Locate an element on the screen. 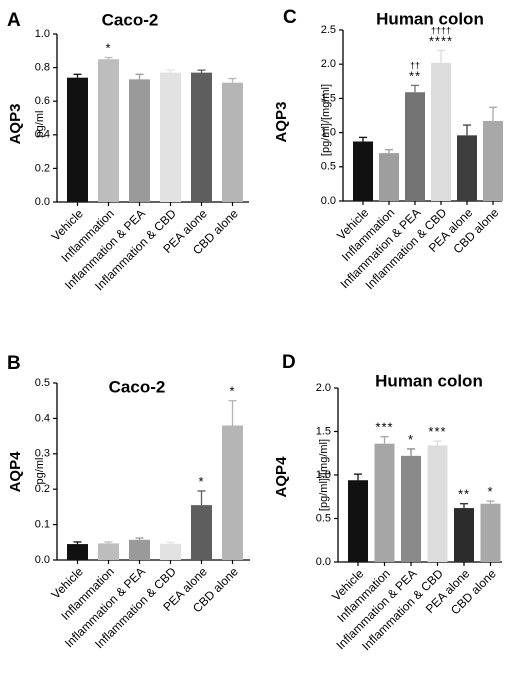  y-tick-label: 0.1 is located at coordinates (42, 525).